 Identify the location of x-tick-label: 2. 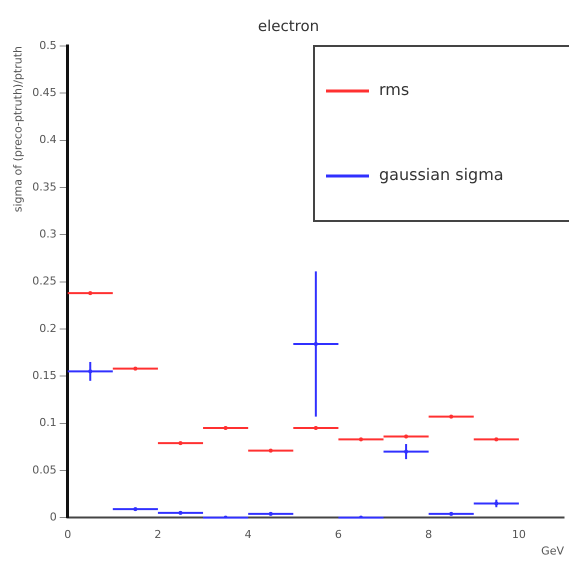
(158, 535).